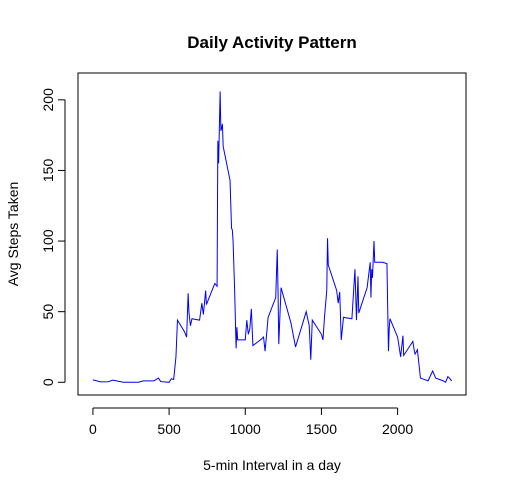 The width and height of the screenshot is (506, 492). Describe the element at coordinates (13, 234) in the screenshot. I see `y-axis-label: Avg Steps Taken` at that location.